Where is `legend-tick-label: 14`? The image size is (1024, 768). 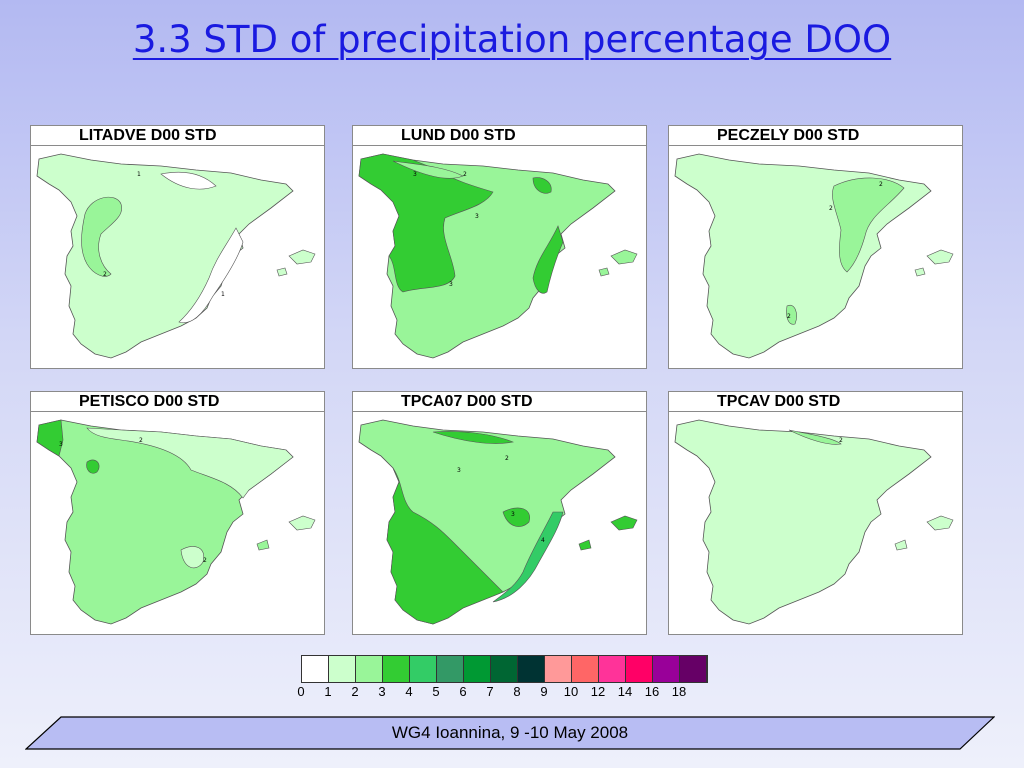
legend-tick-label: 14 is located at coordinates (625, 691).